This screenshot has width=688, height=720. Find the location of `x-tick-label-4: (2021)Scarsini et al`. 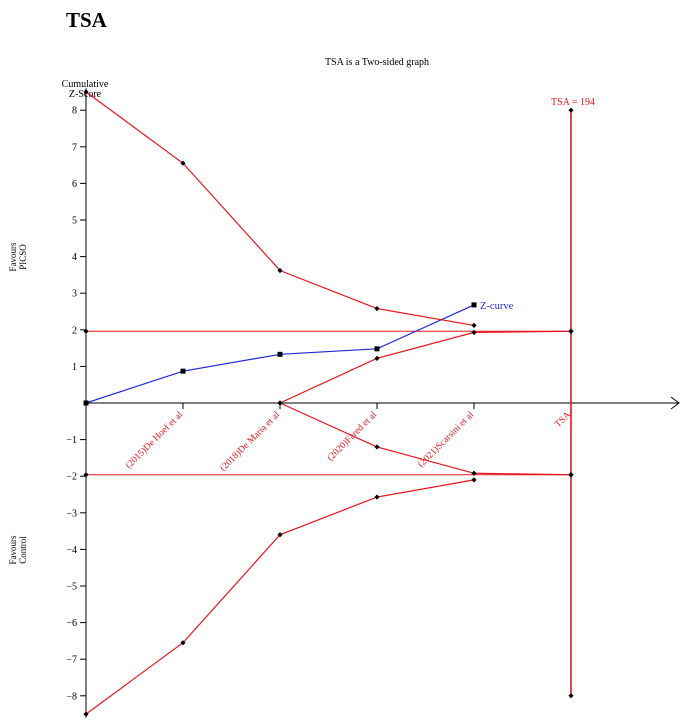

x-tick-label-4: (2021)Scarsini et al is located at coordinates (446, 439).